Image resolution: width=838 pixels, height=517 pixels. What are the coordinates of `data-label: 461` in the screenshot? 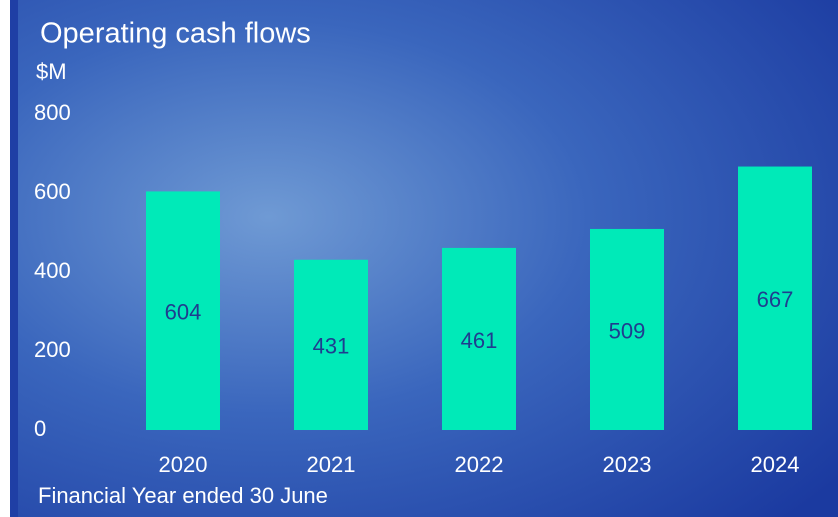 It's located at (479, 340).